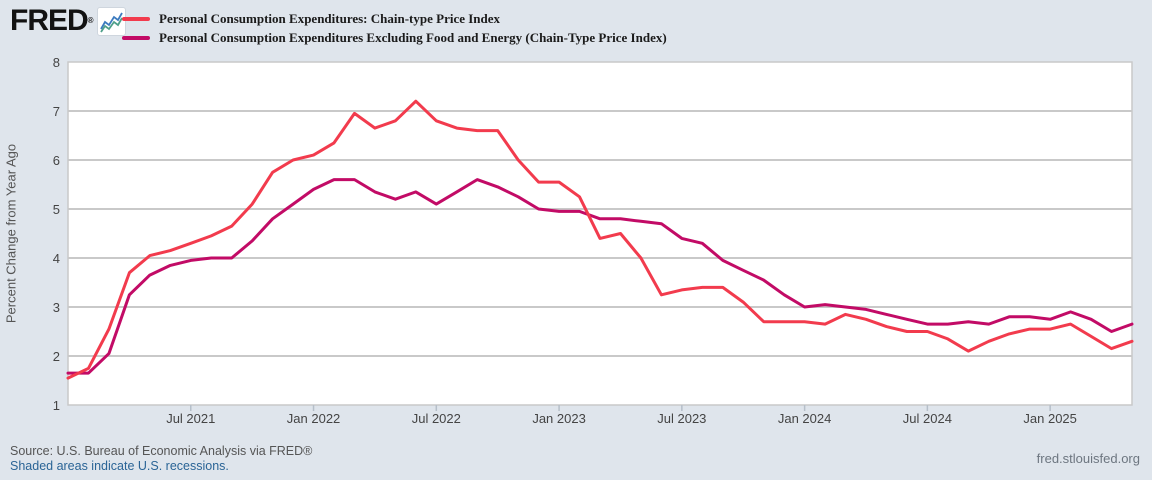 The height and width of the screenshot is (480, 1152). I want to click on registered-mark: ®, so click(90, 20).